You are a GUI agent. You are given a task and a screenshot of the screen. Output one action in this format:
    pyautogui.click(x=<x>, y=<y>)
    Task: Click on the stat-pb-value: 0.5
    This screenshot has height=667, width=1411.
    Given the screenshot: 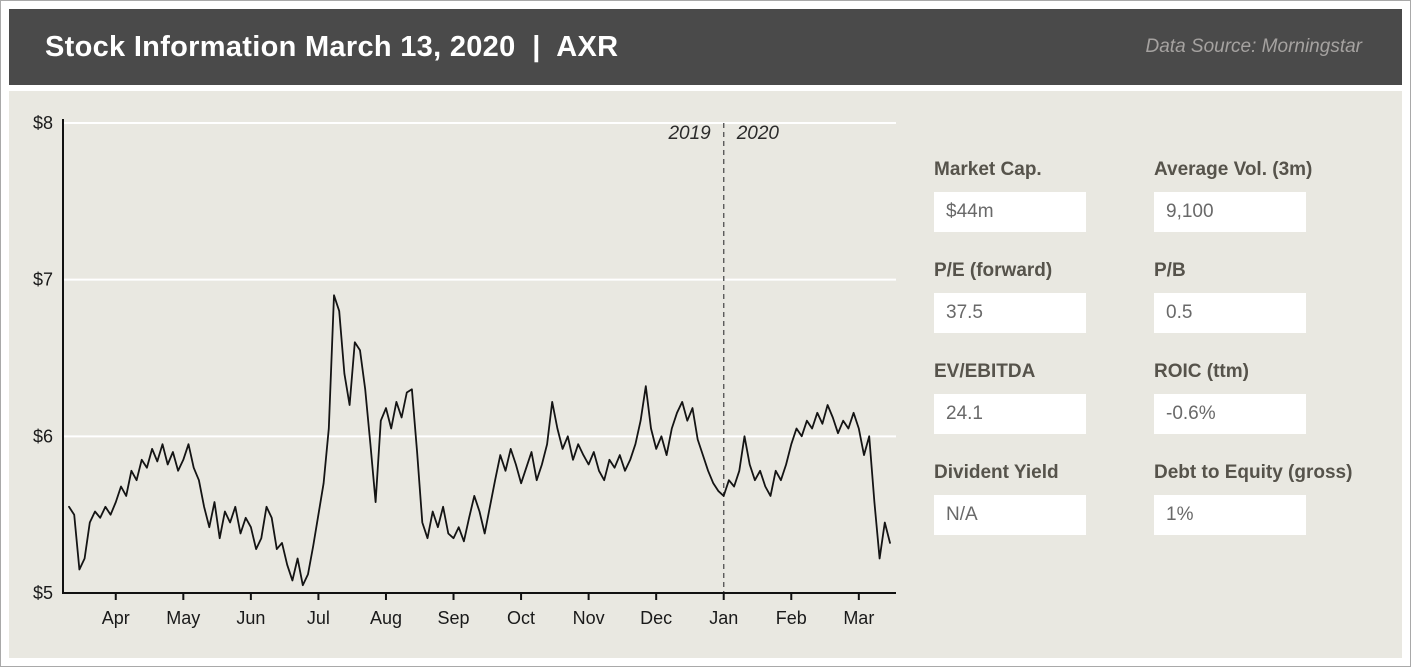 What is the action you would take?
    pyautogui.click(x=1230, y=313)
    